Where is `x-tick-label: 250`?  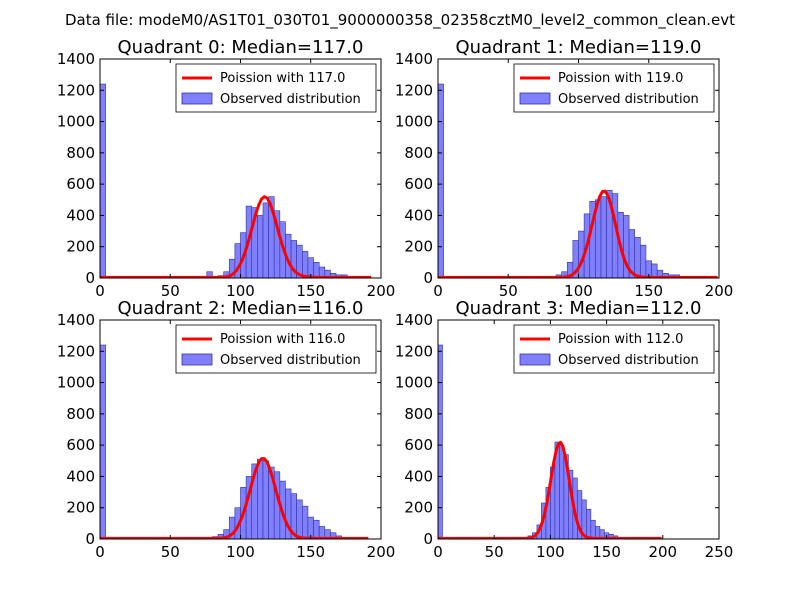 x-tick-label: 250 is located at coordinates (719, 552).